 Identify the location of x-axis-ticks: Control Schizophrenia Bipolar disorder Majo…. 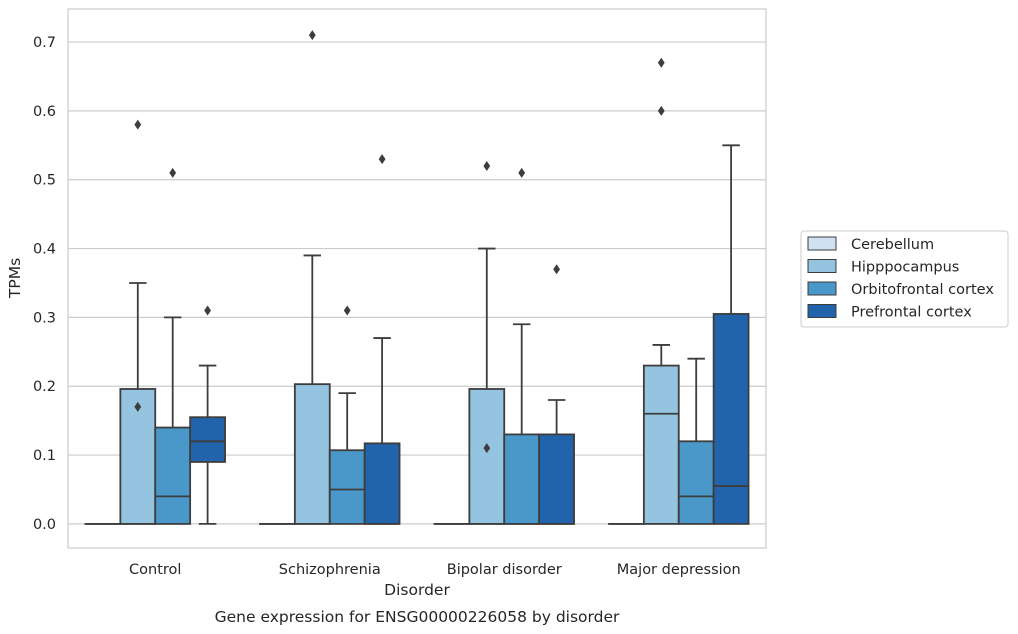
(435, 570).